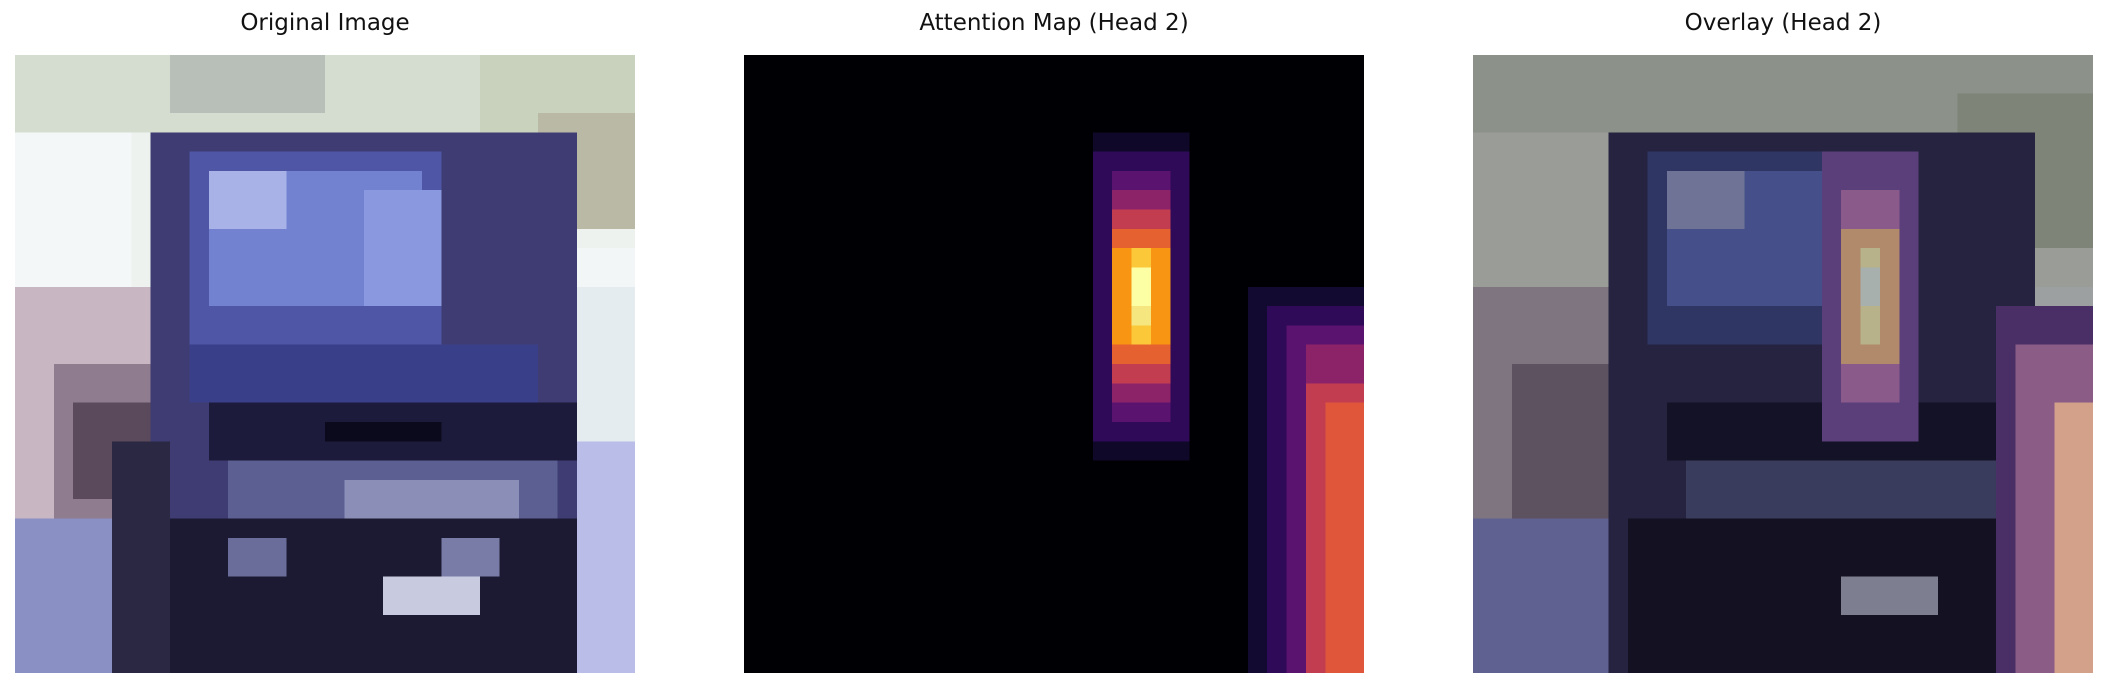 This screenshot has height=688, width=2106. I want to click on overlay-title: Overlay (Head 2), so click(1783, 23).